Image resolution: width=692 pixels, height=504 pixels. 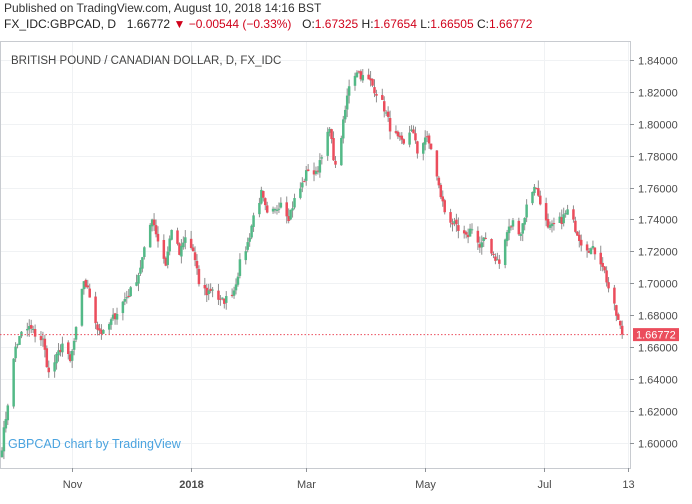 What do you see at coordinates (60, 24) in the screenshot?
I see `symbol-label: FX_IDC:GBPCAD, D` at bounding box center [60, 24].